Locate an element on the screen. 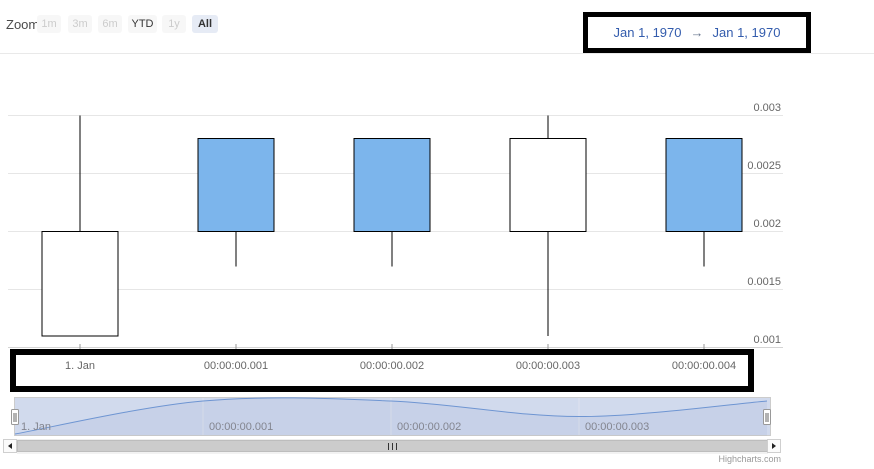 The height and width of the screenshot is (469, 874). date-to-input: Jan 1, 1970 is located at coordinates (746, 32).